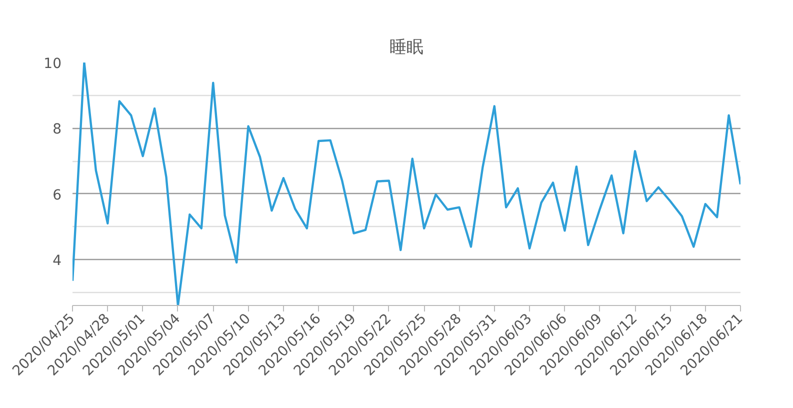 This screenshot has height=408, width=793. I want to click on y-tick-label: 6, so click(57, 195).